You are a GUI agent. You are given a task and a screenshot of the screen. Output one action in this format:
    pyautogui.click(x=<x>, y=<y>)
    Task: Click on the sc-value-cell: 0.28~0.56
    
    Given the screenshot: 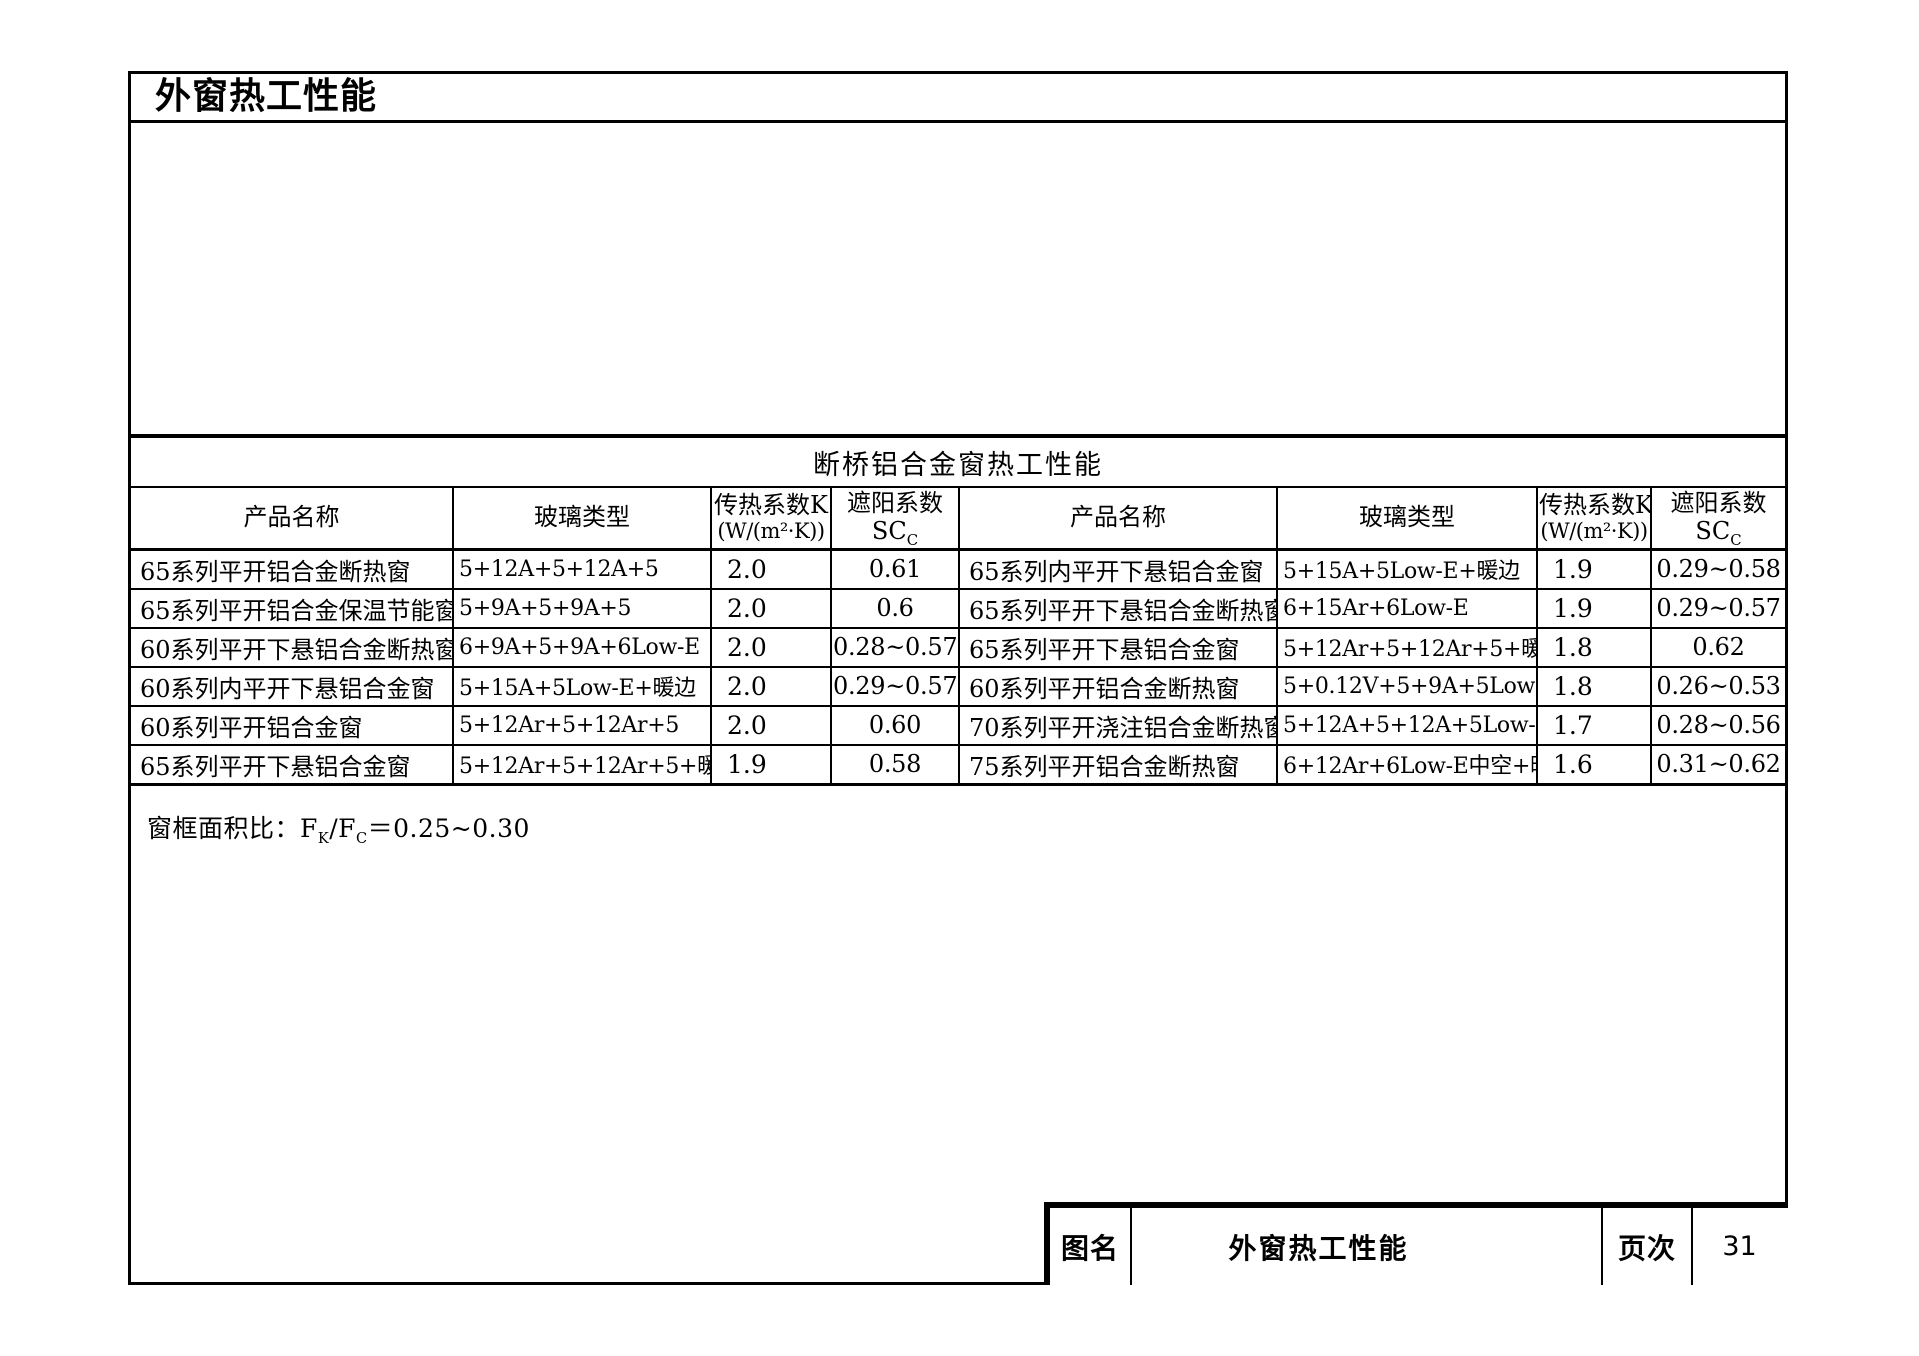 What is the action you would take?
    pyautogui.click(x=1717, y=725)
    